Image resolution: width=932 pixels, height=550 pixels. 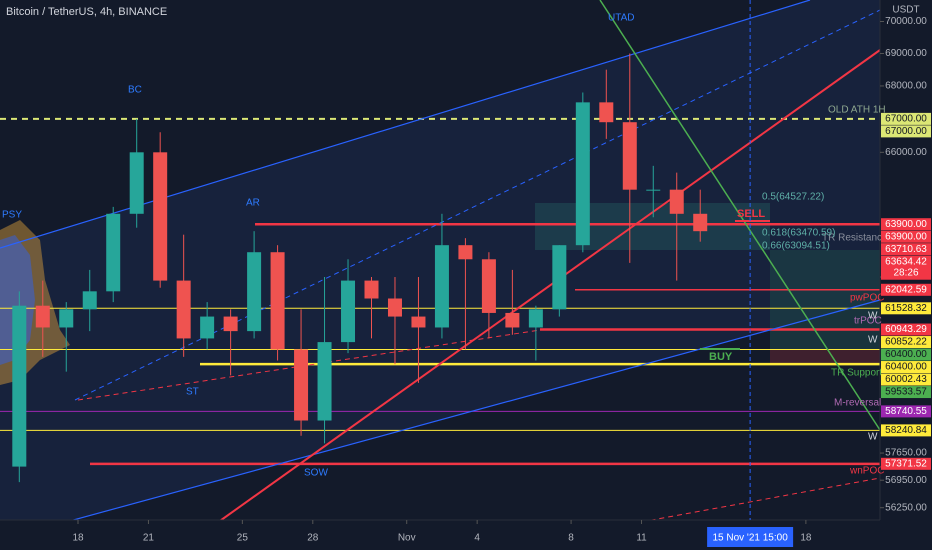 What do you see at coordinates (86, 12) in the screenshot?
I see `chart-title: Bitcoin / TetherUS, 4h, BINANCE` at bounding box center [86, 12].